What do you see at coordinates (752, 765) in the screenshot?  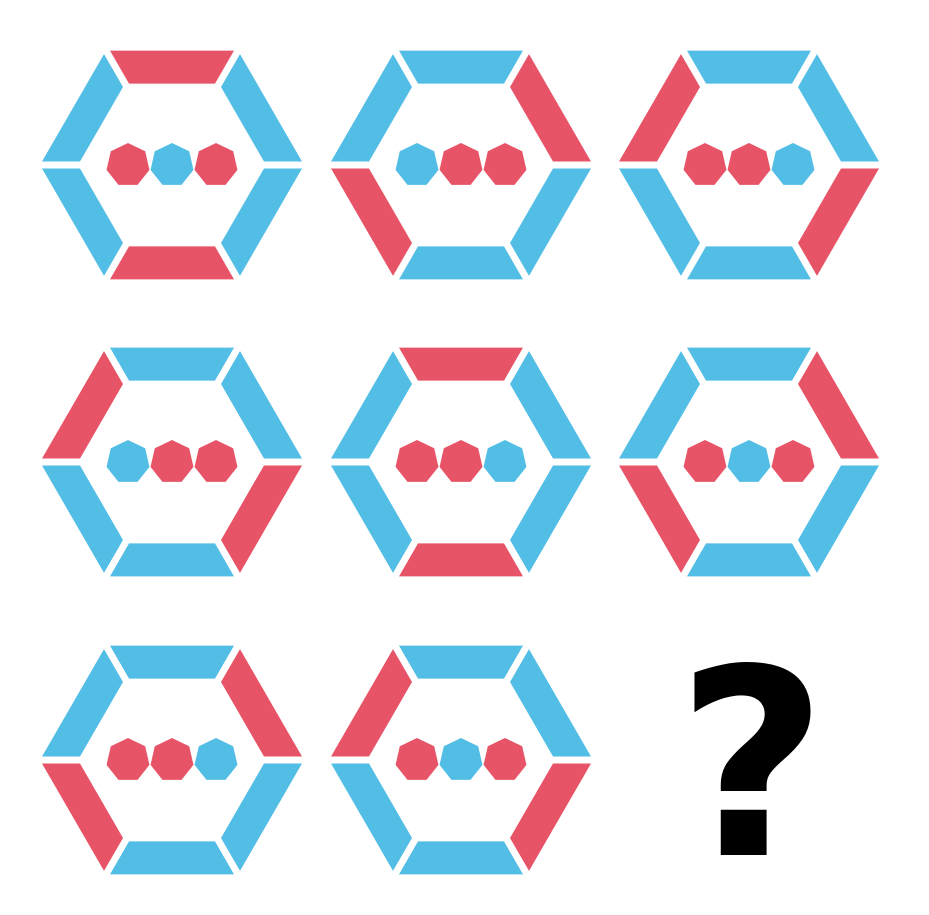 I see `missing-answer-question-mark: ?` at bounding box center [752, 765].